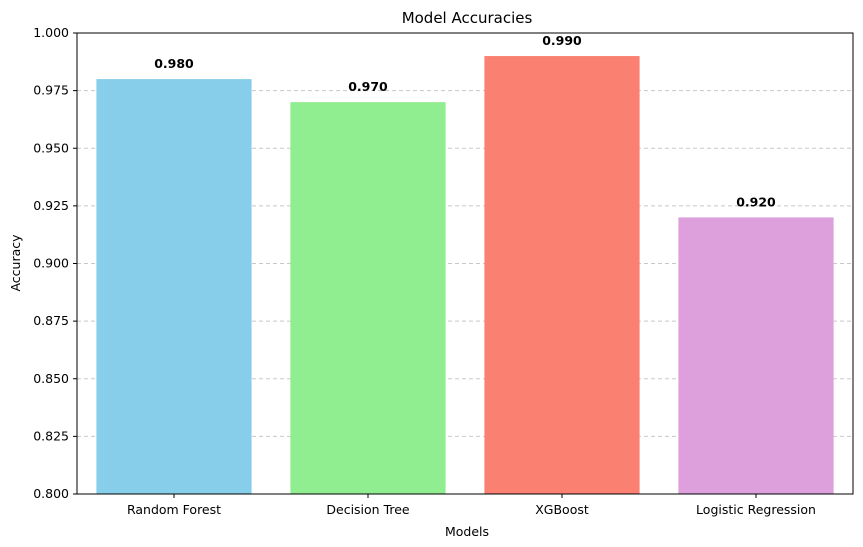 The image size is (863, 547). I want to click on bar-value-label: 0.970, so click(368, 86).